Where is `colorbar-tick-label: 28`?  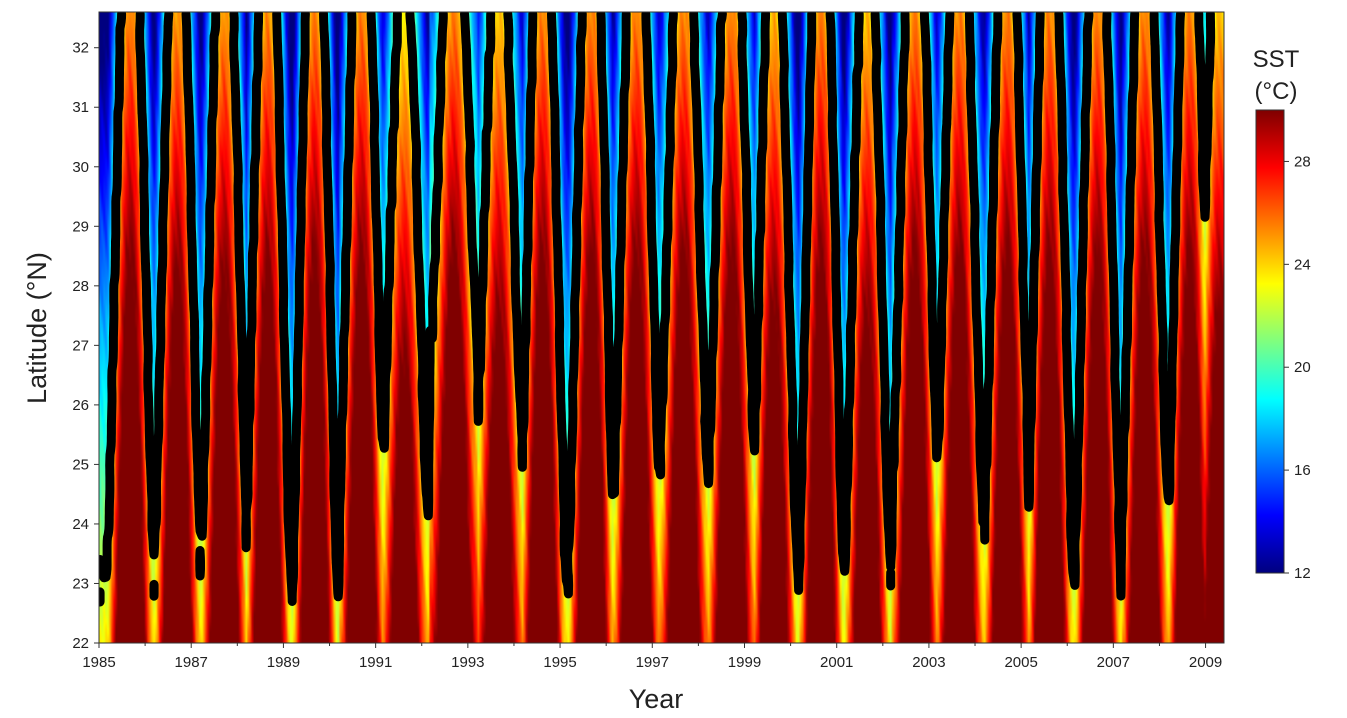
colorbar-tick-label: 28 is located at coordinates (1302, 161).